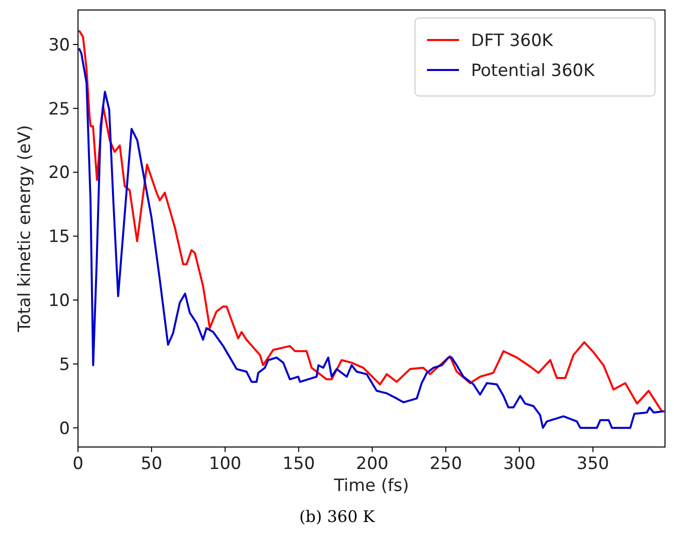 The height and width of the screenshot is (542, 674). What do you see at coordinates (298, 464) in the screenshot?
I see `x-tick-label: 150` at bounding box center [298, 464].